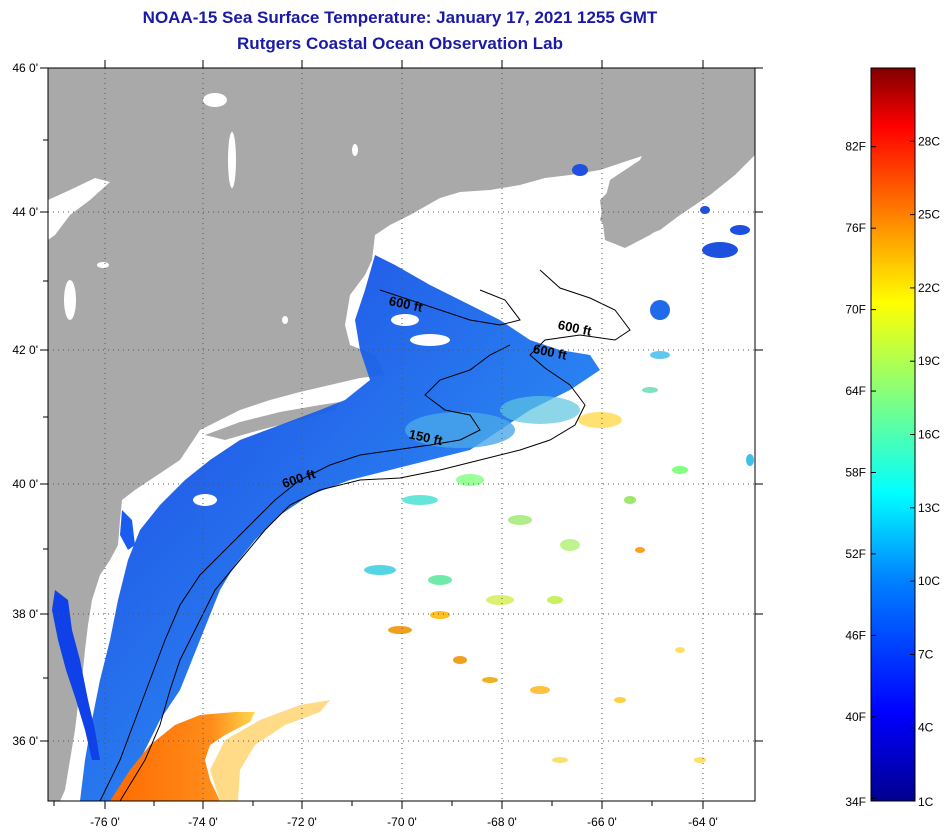 Image resolution: width=944 pixels, height=832 pixels. I want to click on lat-label-40: 40 0', so click(25, 484).